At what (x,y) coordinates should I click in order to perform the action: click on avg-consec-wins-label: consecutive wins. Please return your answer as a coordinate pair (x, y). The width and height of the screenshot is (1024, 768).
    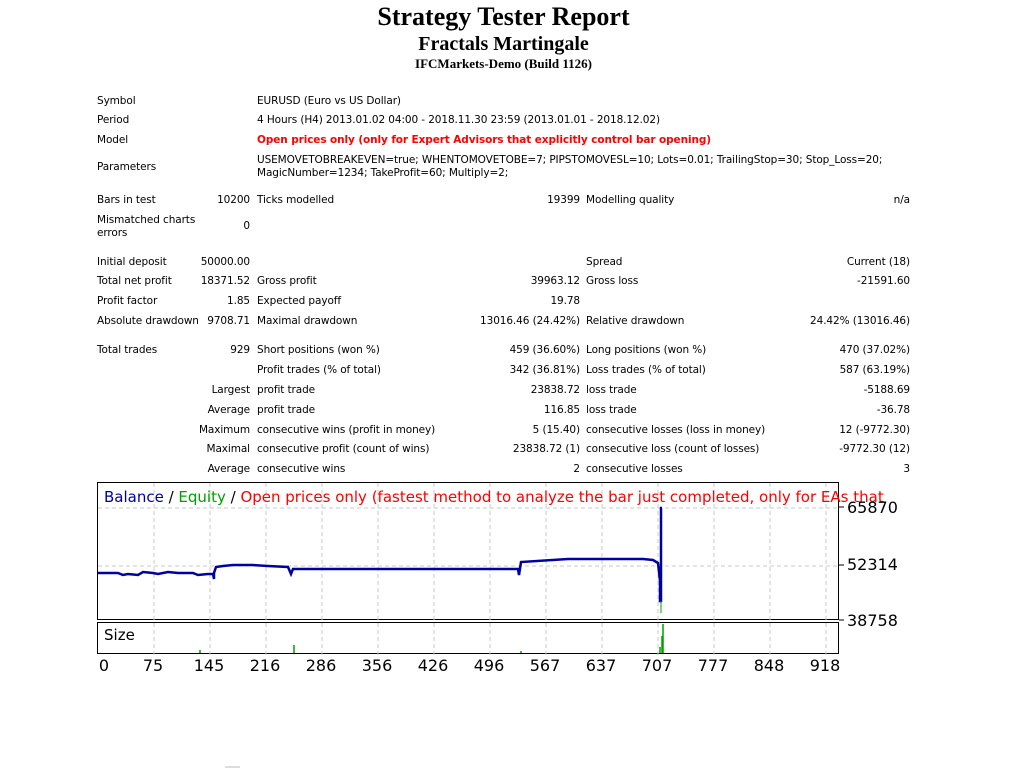
    Looking at the image, I should click on (301, 469).